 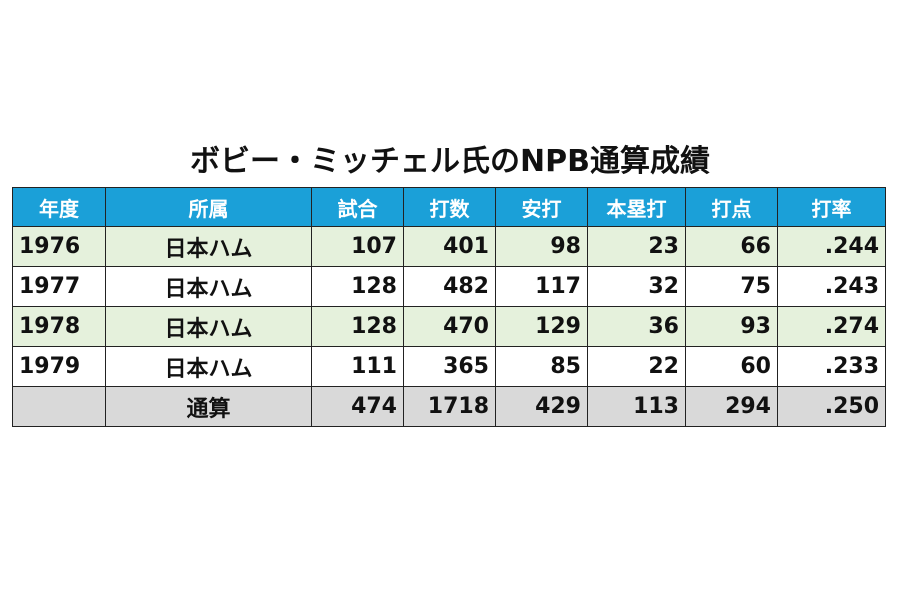 What do you see at coordinates (831, 286) in the screenshot?
I see `cell-avg: .243` at bounding box center [831, 286].